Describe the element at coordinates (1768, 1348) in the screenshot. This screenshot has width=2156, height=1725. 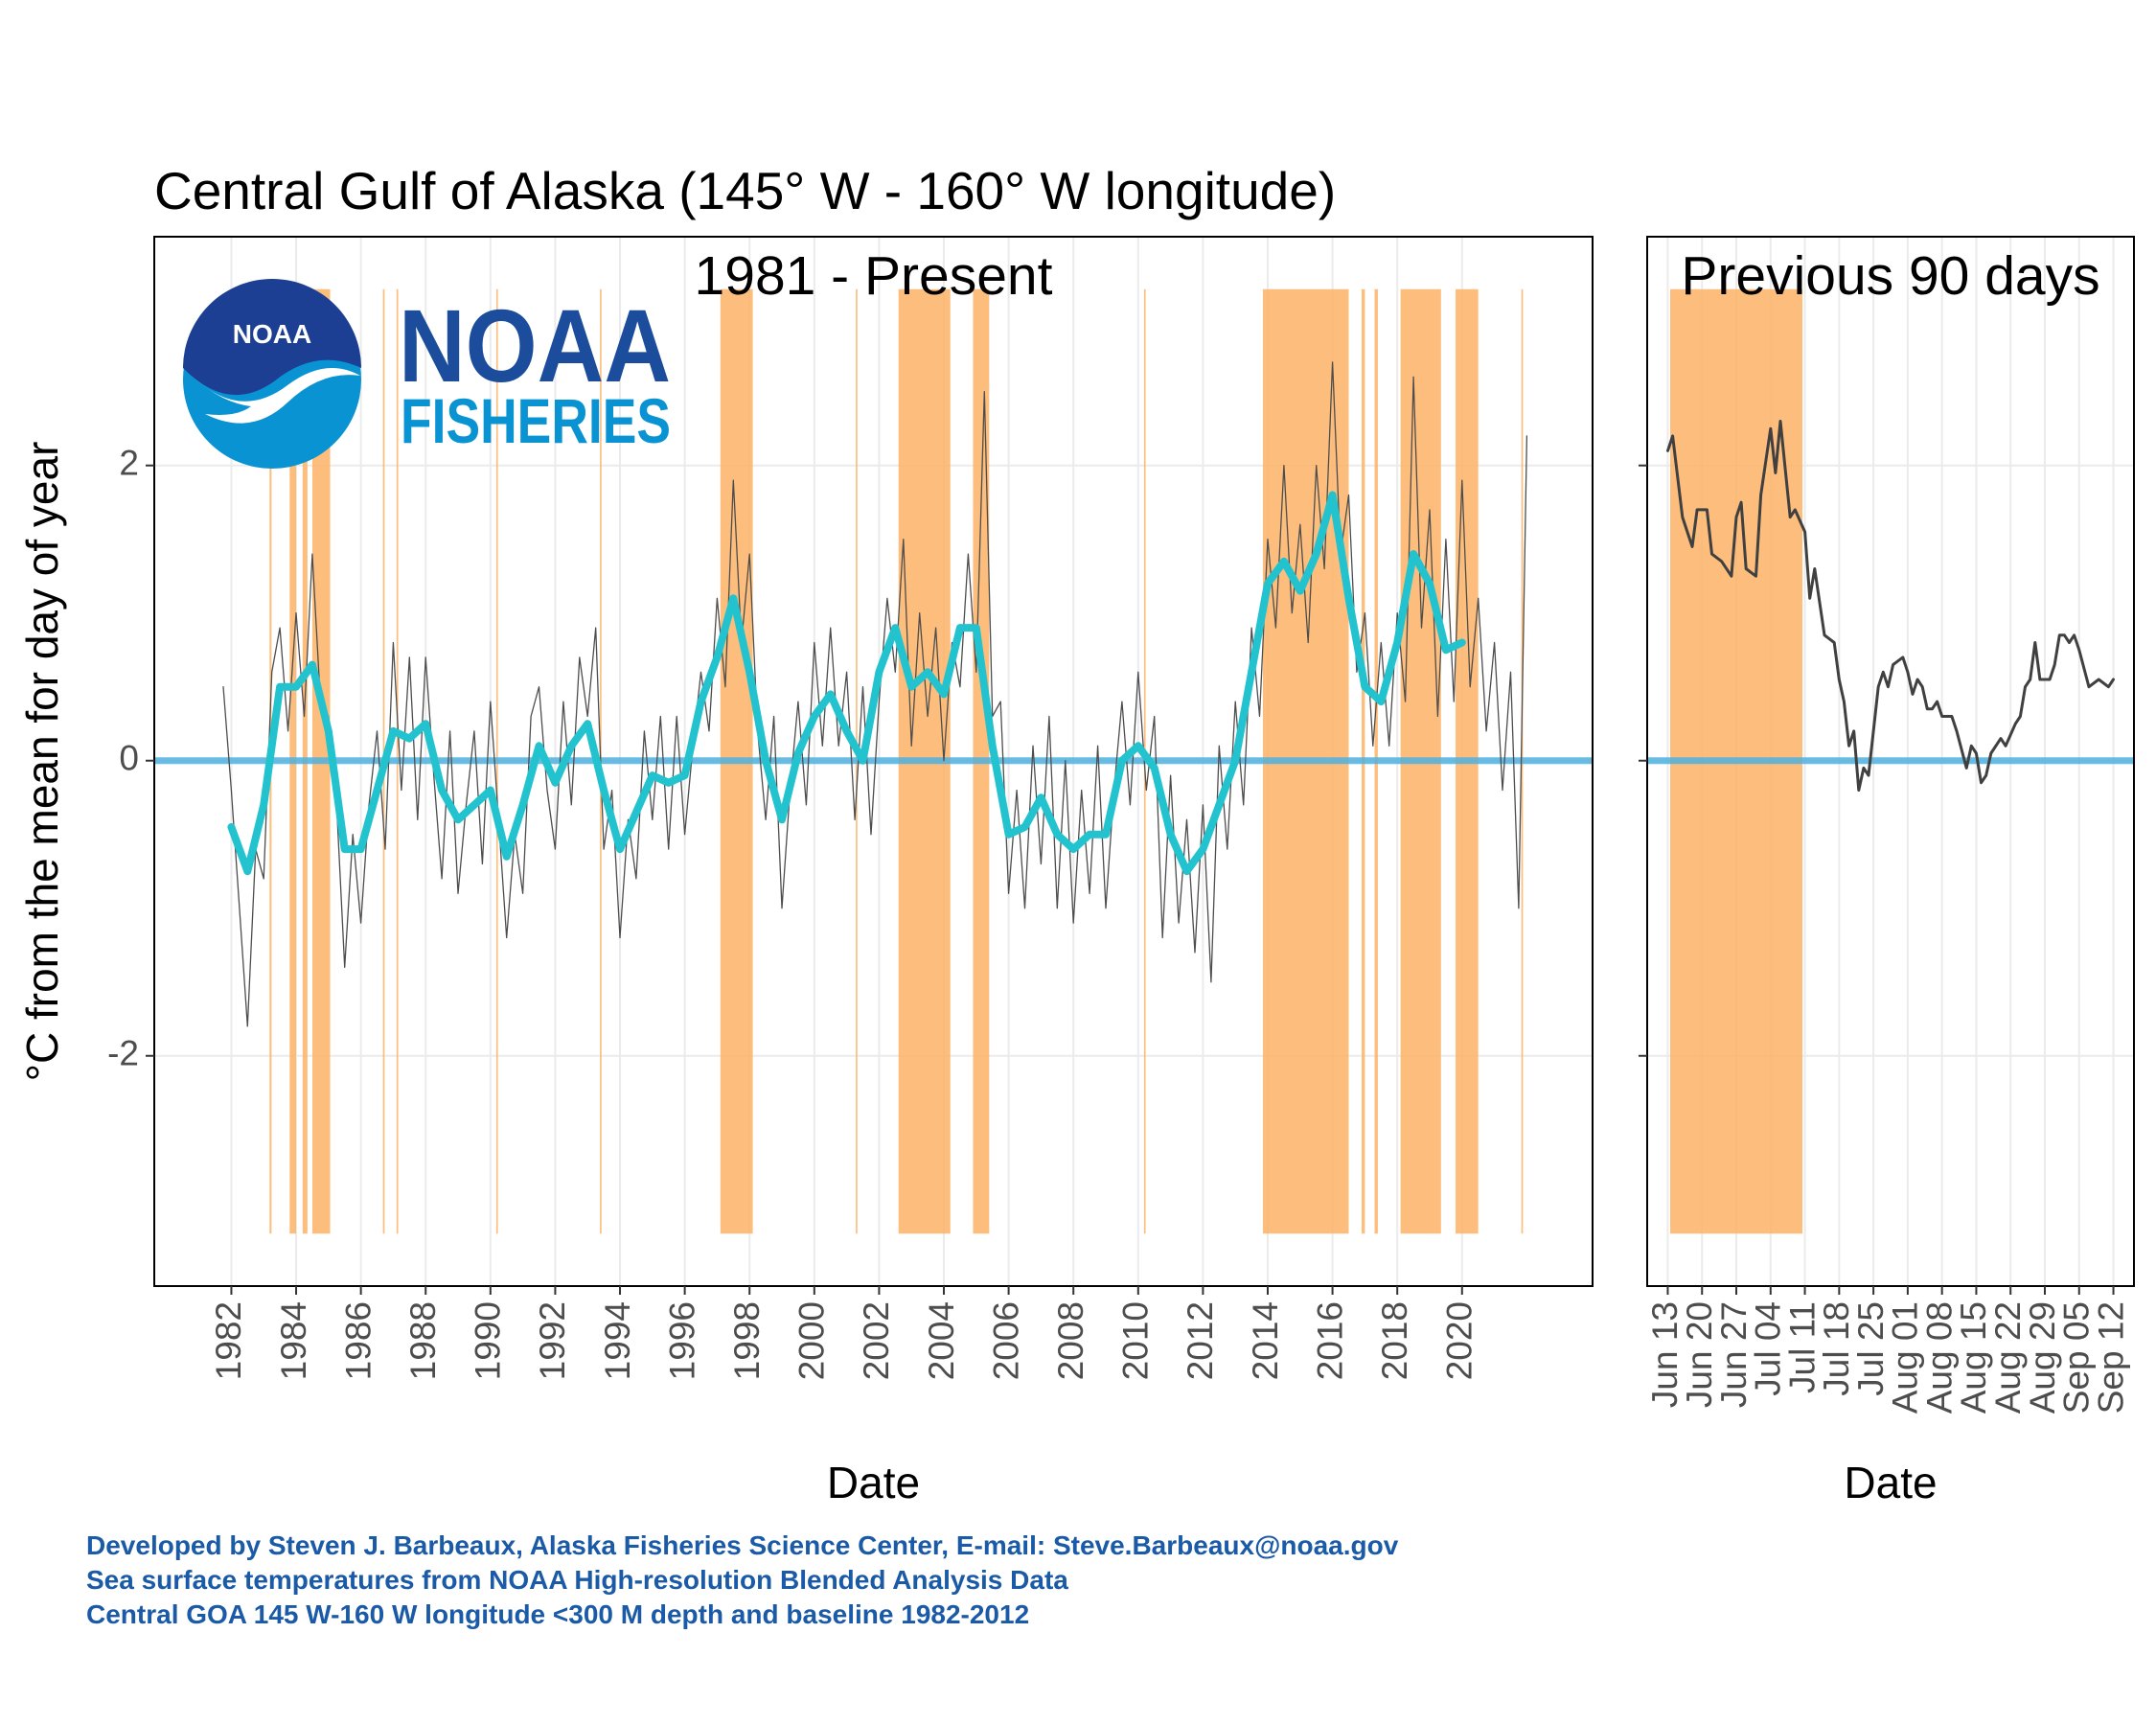
I see `x-tick-label: Jul 04` at that location.